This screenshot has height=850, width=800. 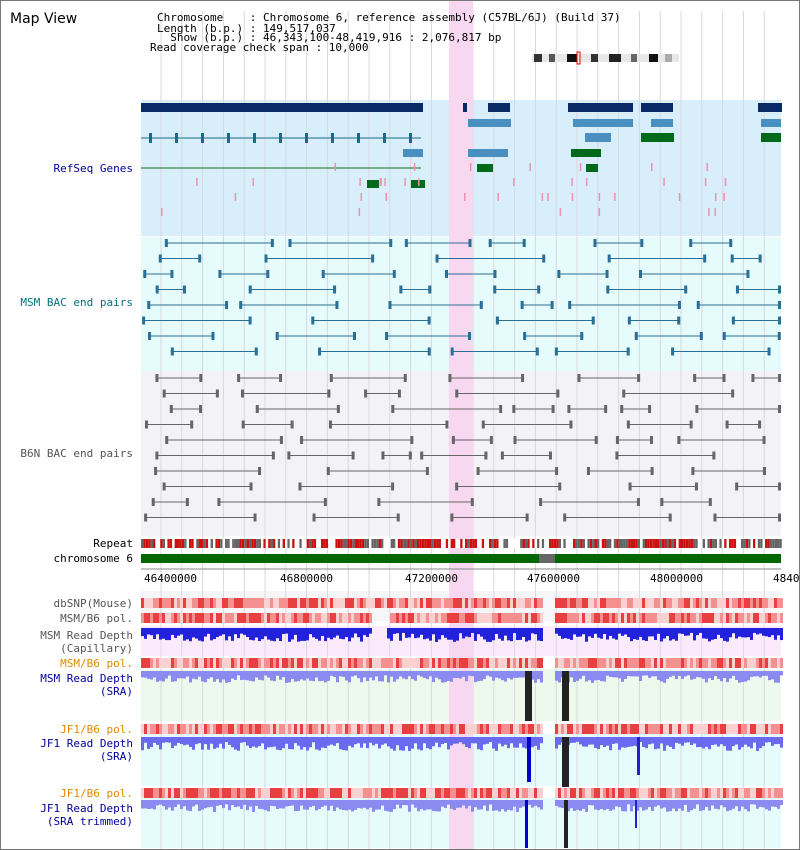 I want to click on track-label-jf1-depth: JF1 Read Depth, so click(x=86, y=743).